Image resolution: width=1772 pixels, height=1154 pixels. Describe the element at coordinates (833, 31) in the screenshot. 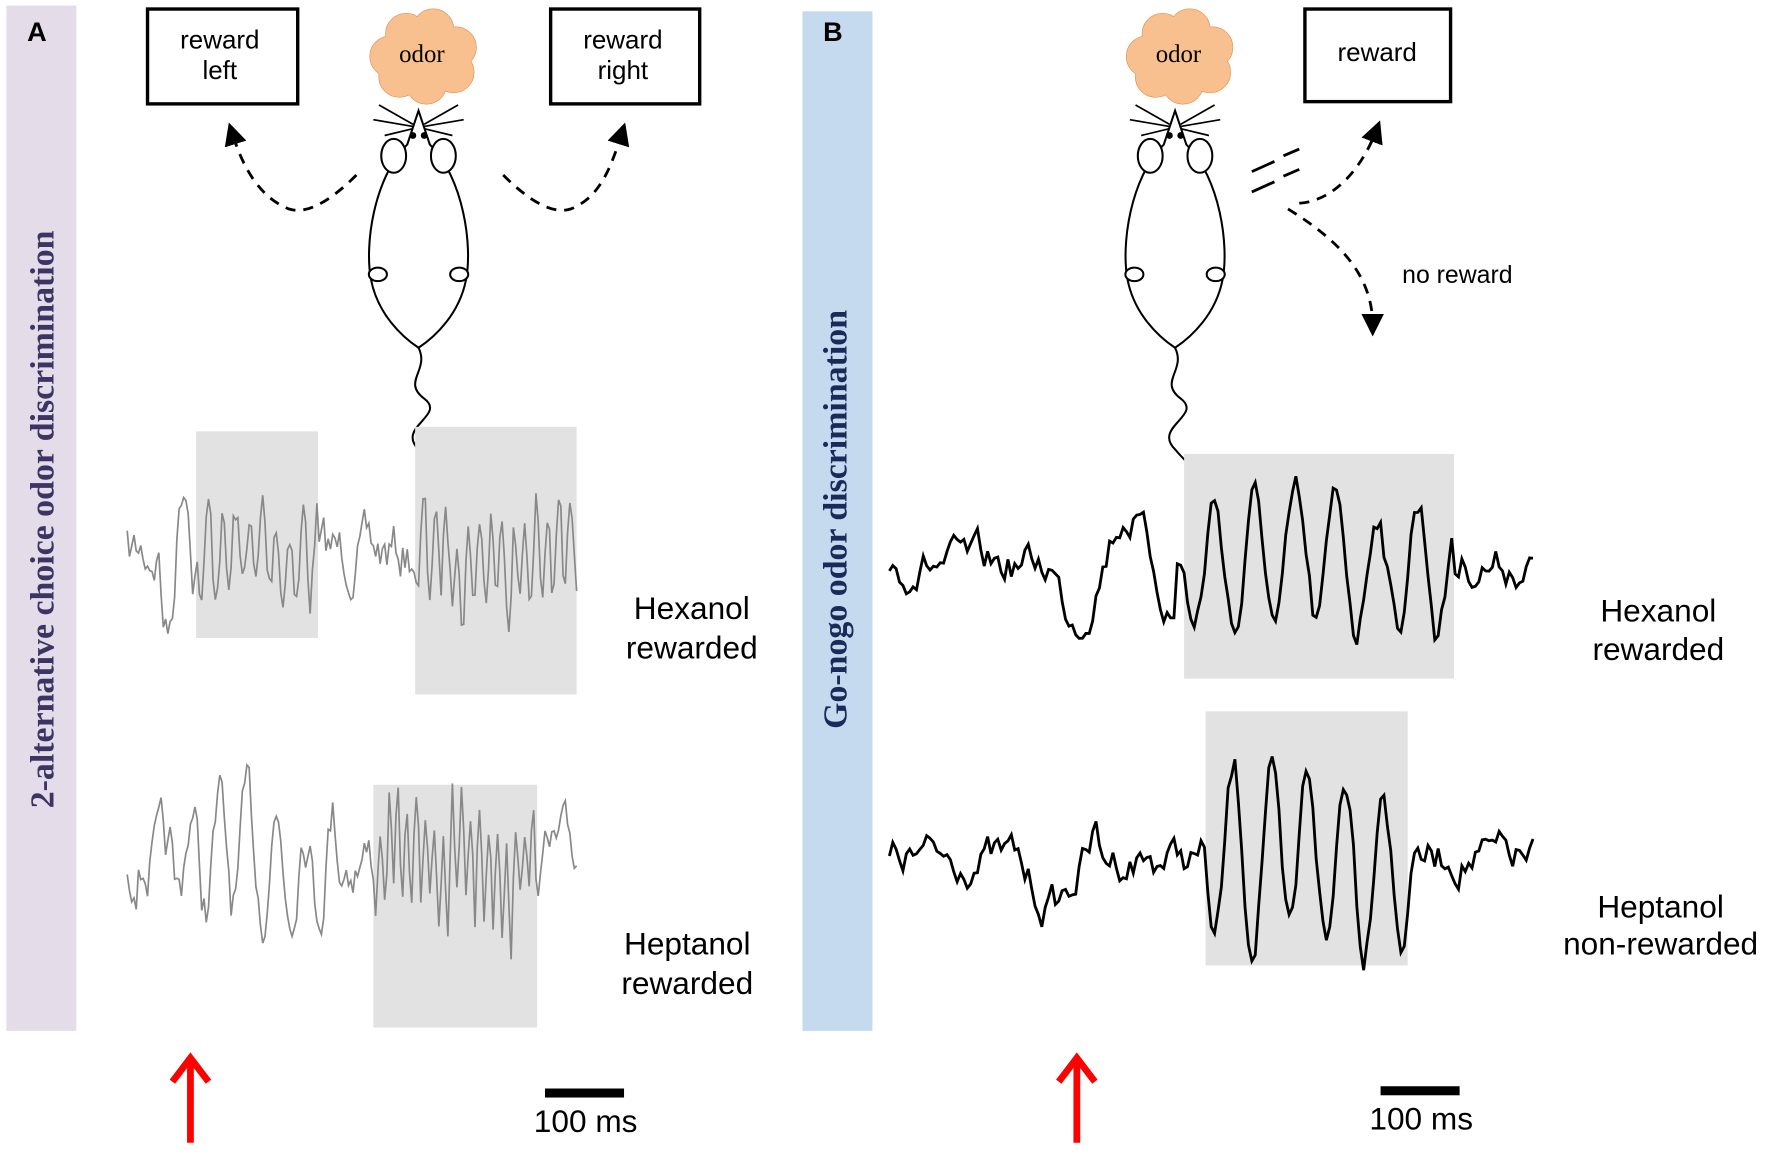

I see `panel-label: B` at that location.